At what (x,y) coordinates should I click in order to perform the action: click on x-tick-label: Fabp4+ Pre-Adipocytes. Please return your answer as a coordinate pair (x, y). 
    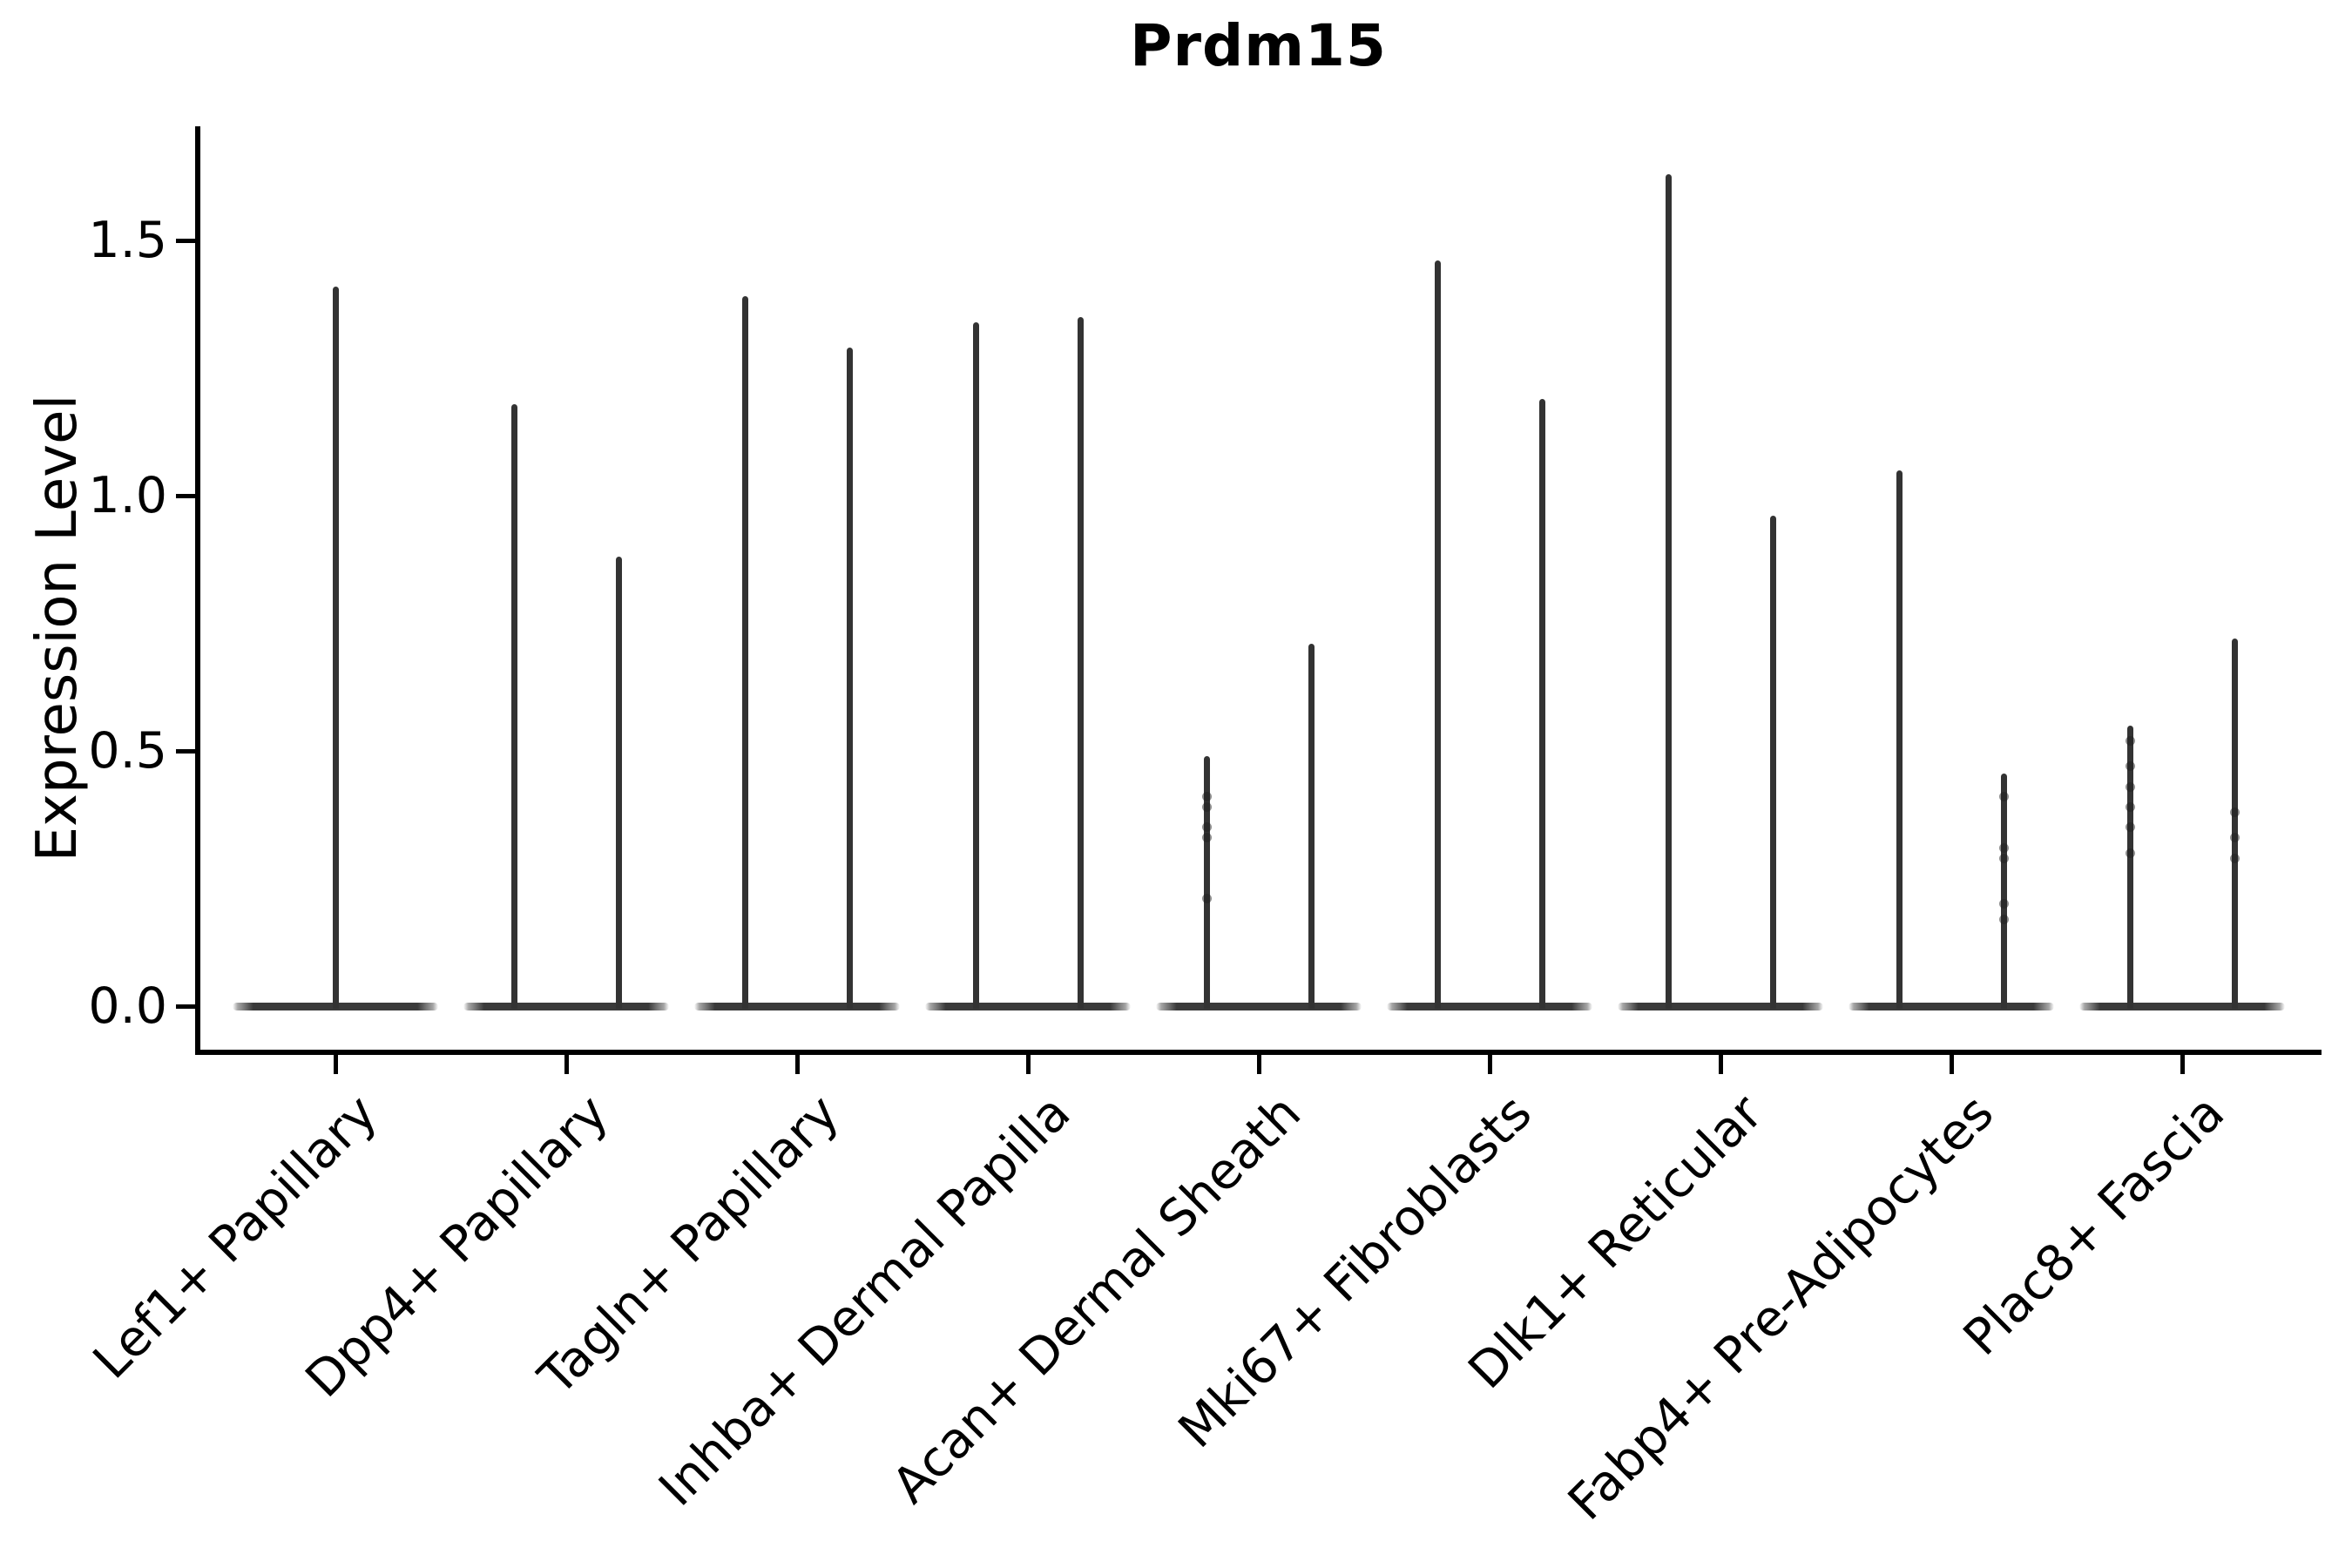
    Looking at the image, I should click on (1781, 1307).